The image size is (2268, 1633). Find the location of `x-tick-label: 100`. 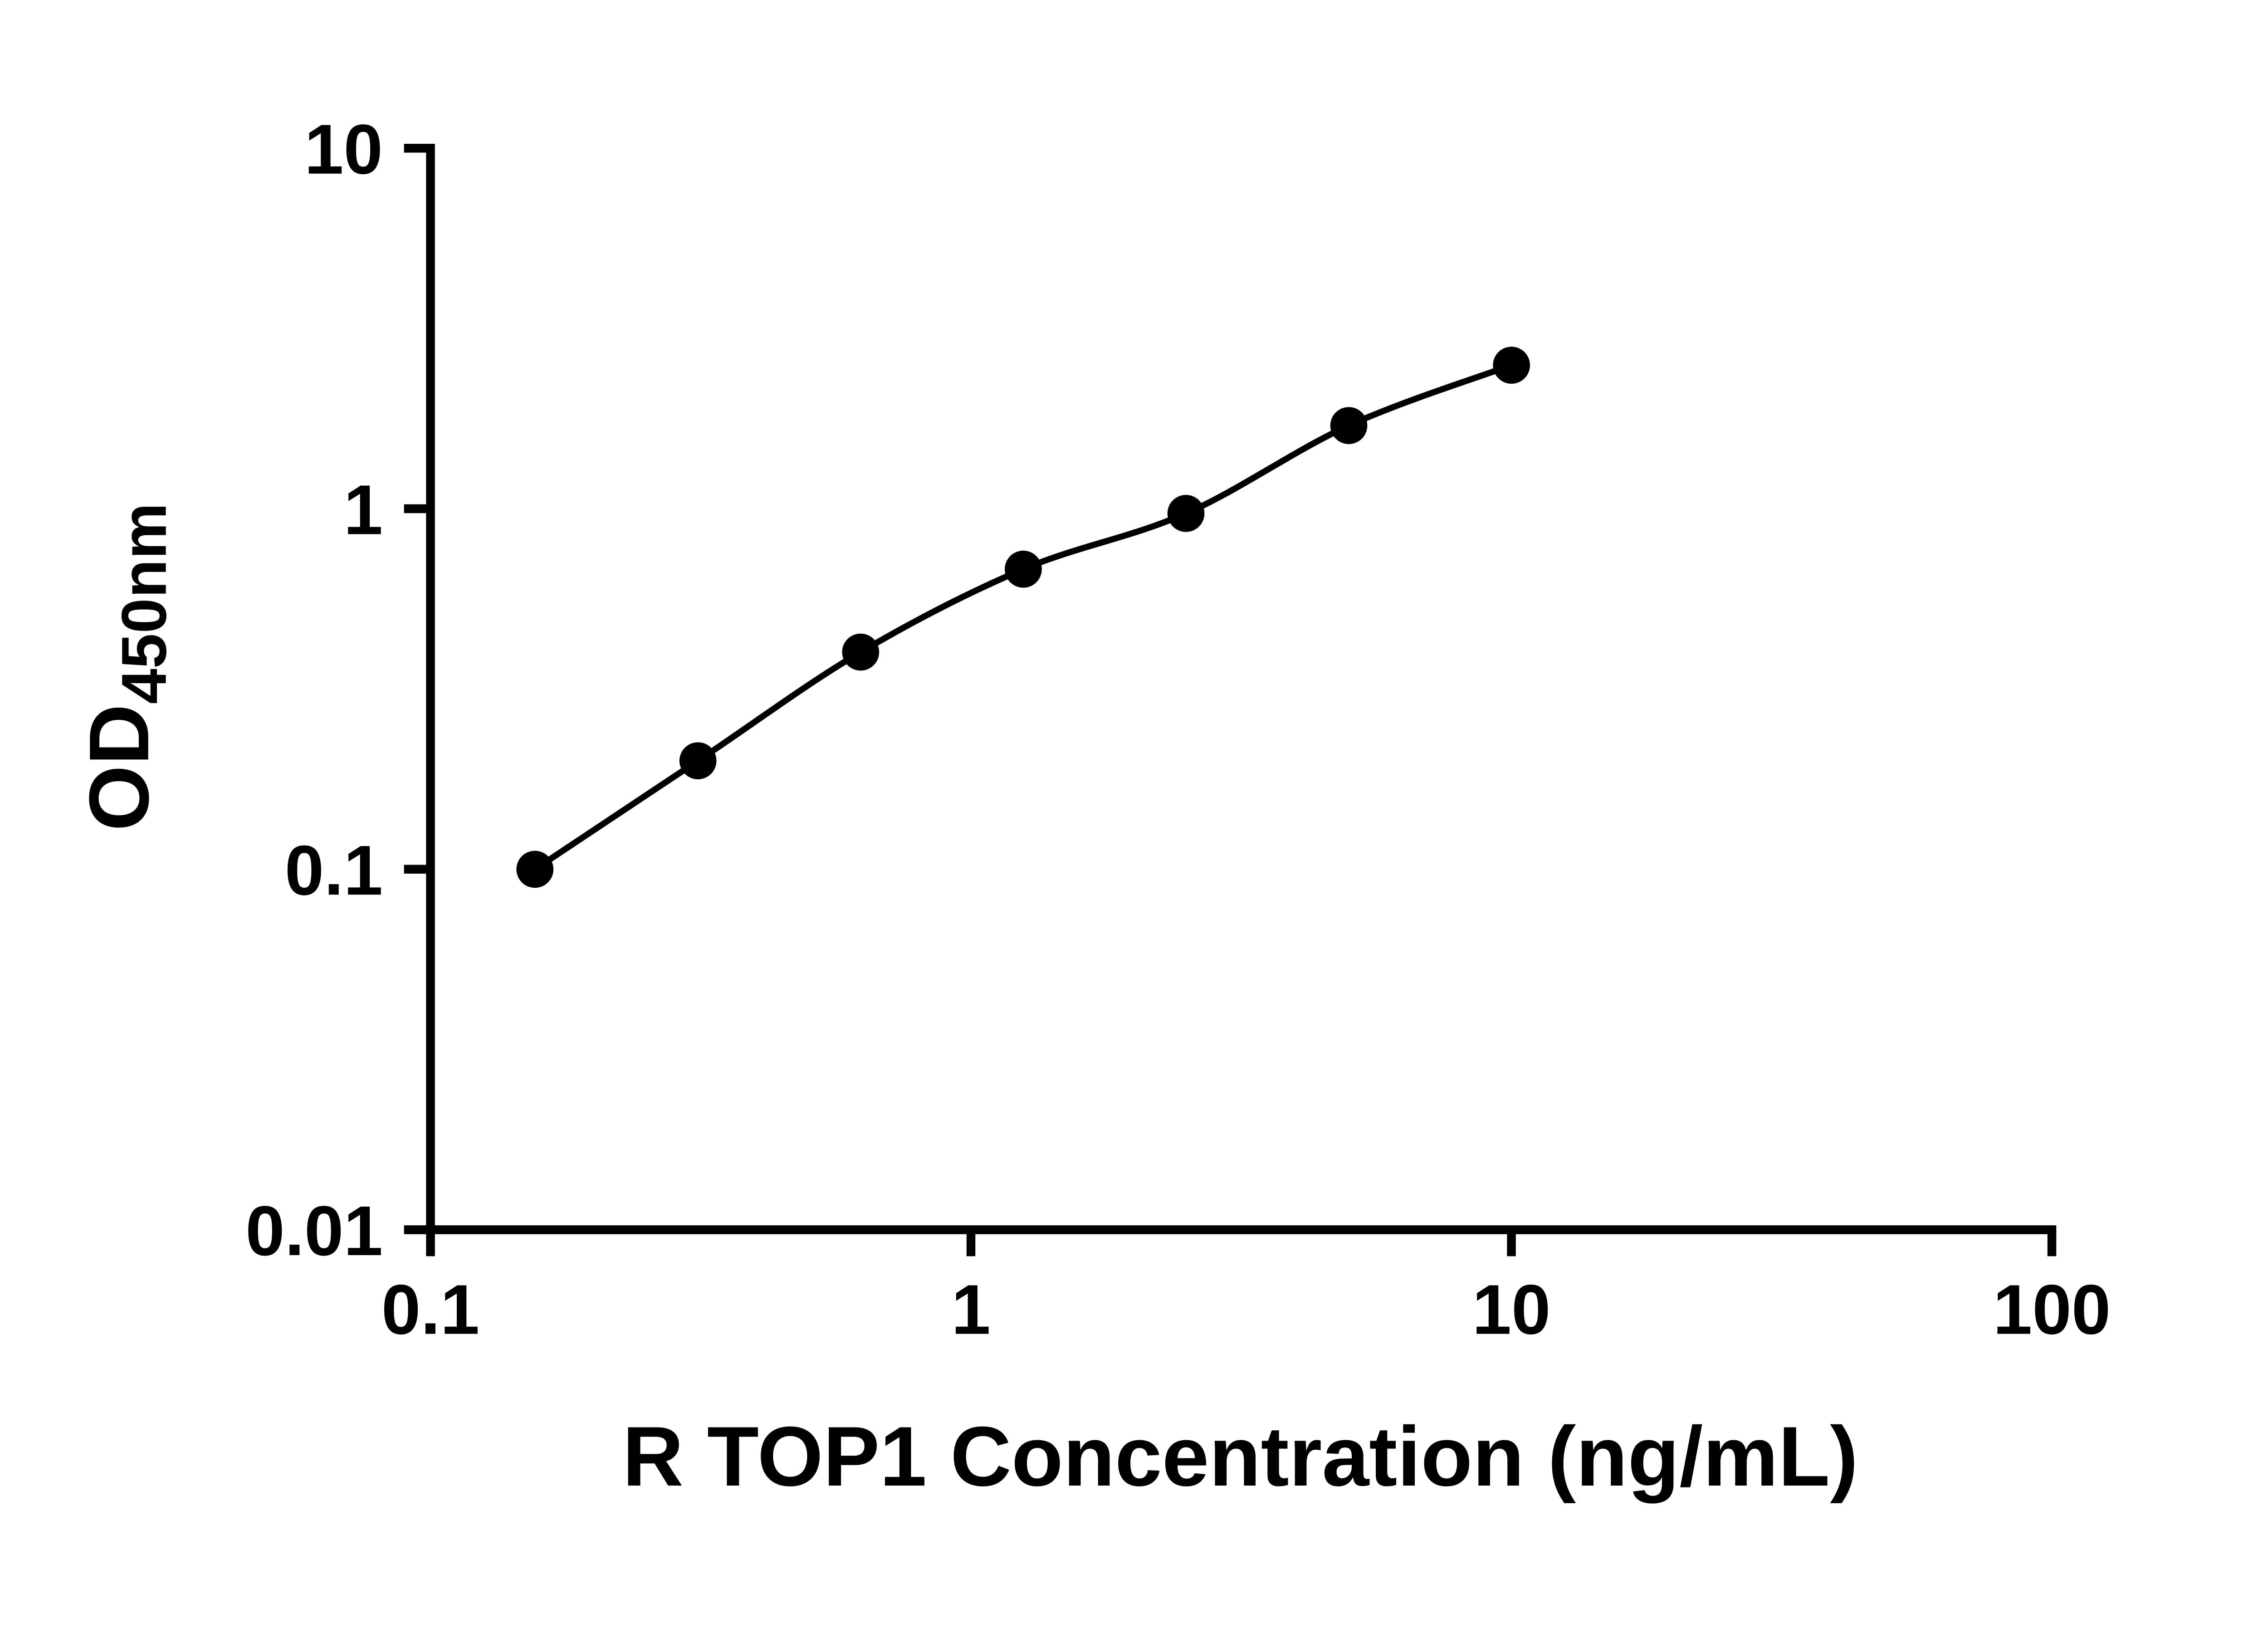

x-tick-label: 100 is located at coordinates (2052, 1309).